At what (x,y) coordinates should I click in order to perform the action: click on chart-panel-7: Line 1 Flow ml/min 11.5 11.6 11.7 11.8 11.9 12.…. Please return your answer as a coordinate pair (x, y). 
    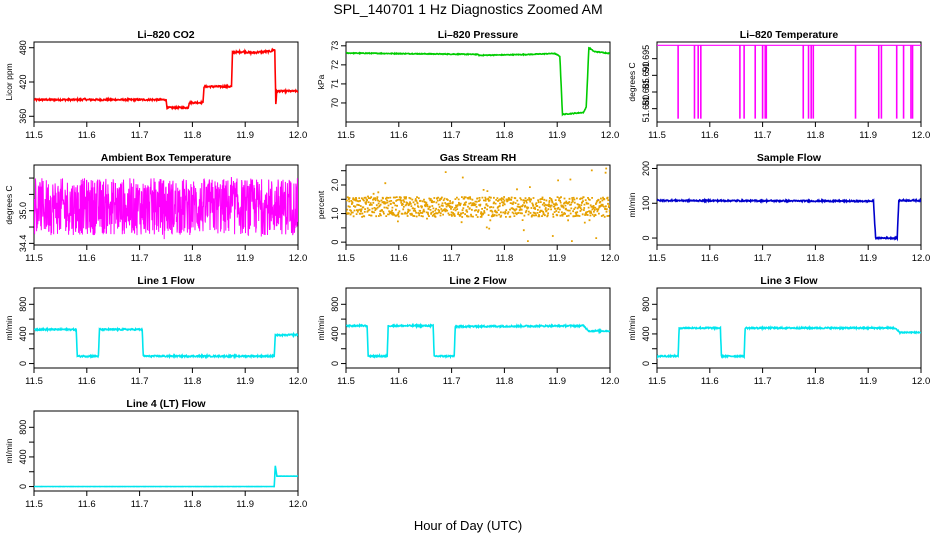
    Looking at the image, I should click on (155, 331).